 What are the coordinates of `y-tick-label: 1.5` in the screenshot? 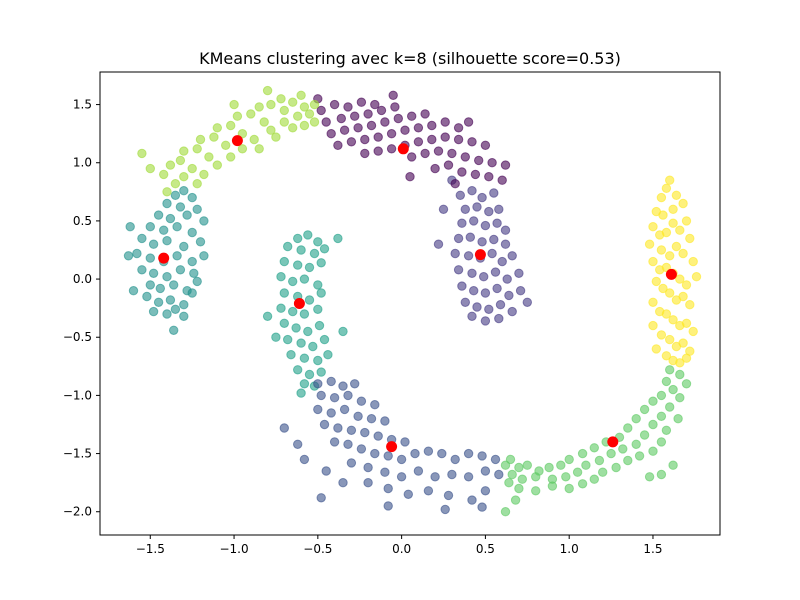 It's located at (82, 105).